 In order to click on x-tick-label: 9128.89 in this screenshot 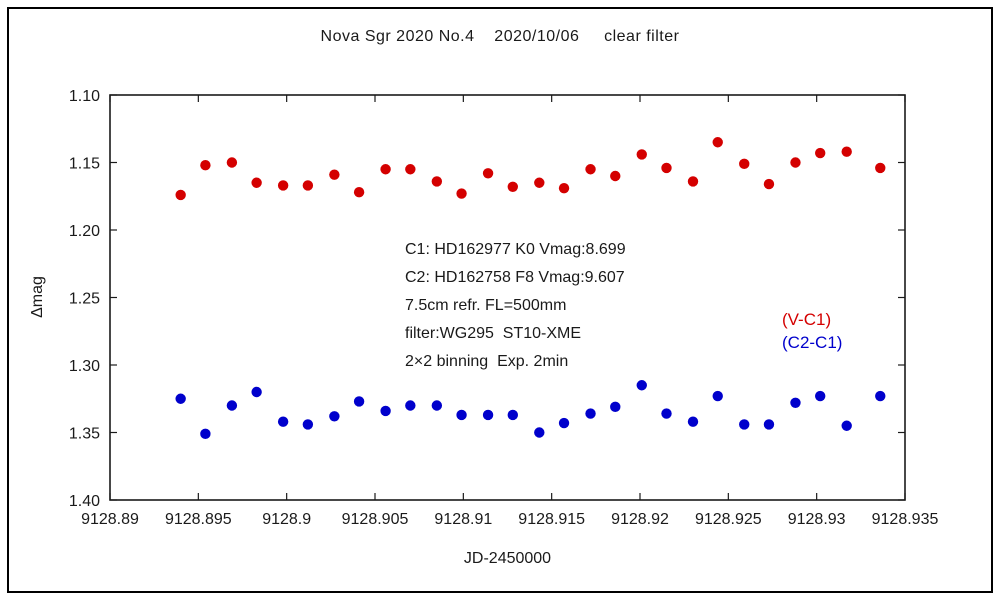, I will do `click(110, 519)`.